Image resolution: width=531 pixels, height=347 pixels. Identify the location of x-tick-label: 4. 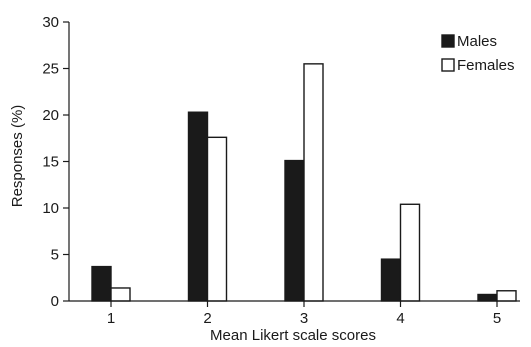
(400, 318).